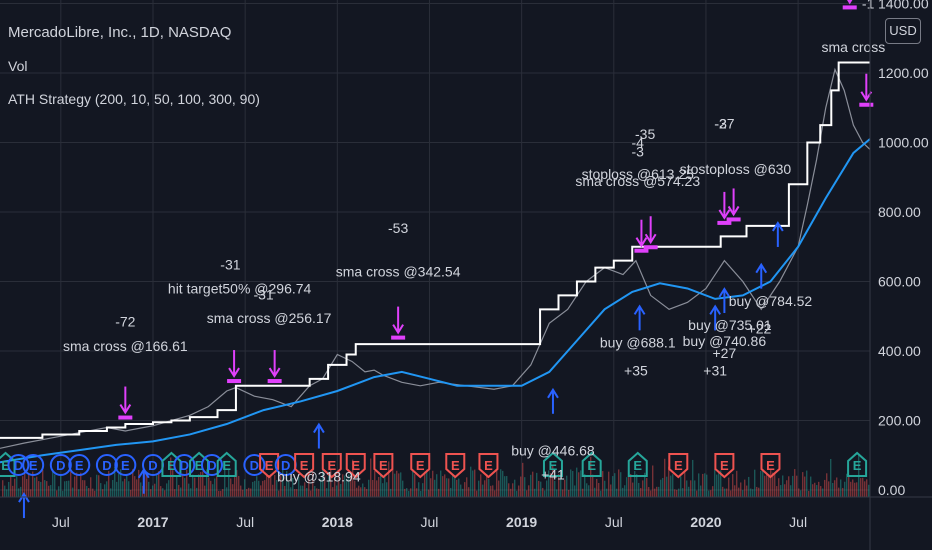 The width and height of the screenshot is (932, 550). Describe the element at coordinates (18, 66) in the screenshot. I see `volume-legend: Vol` at that location.